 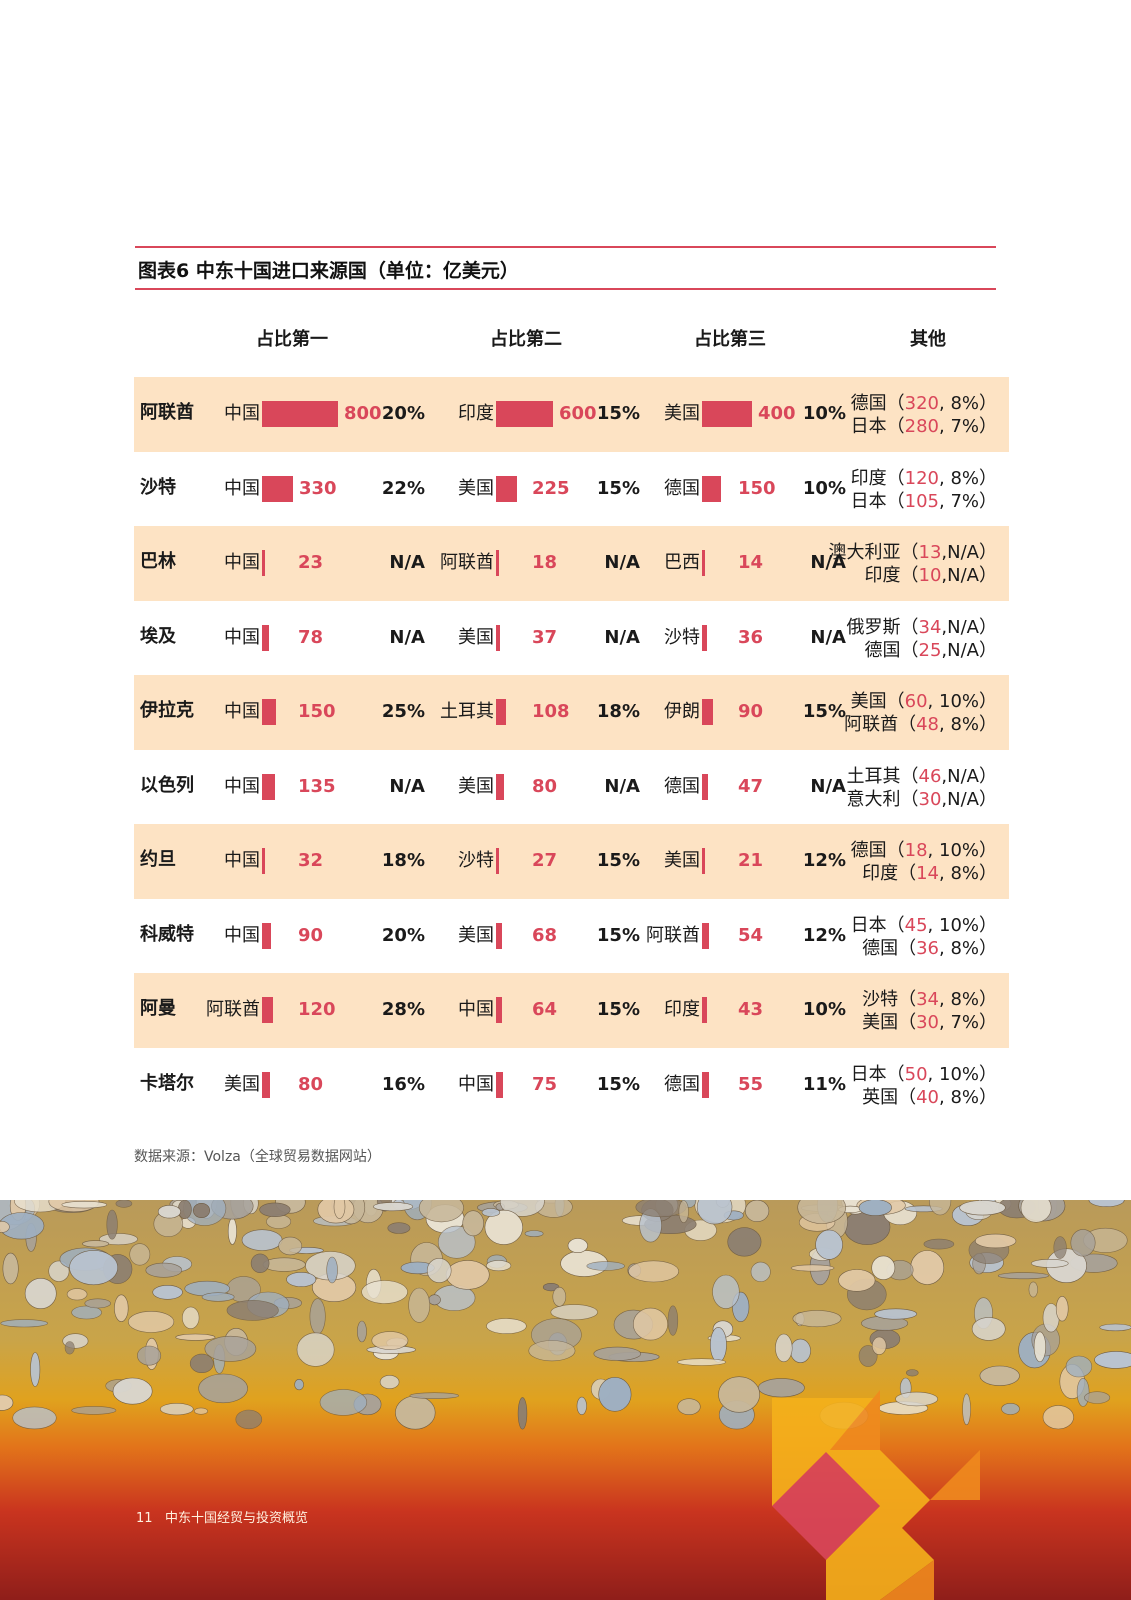 What do you see at coordinates (920, 713) in the screenshot?
I see `others-cell: 美国（60, 10%） 阿联酋（48, 8%）` at bounding box center [920, 713].